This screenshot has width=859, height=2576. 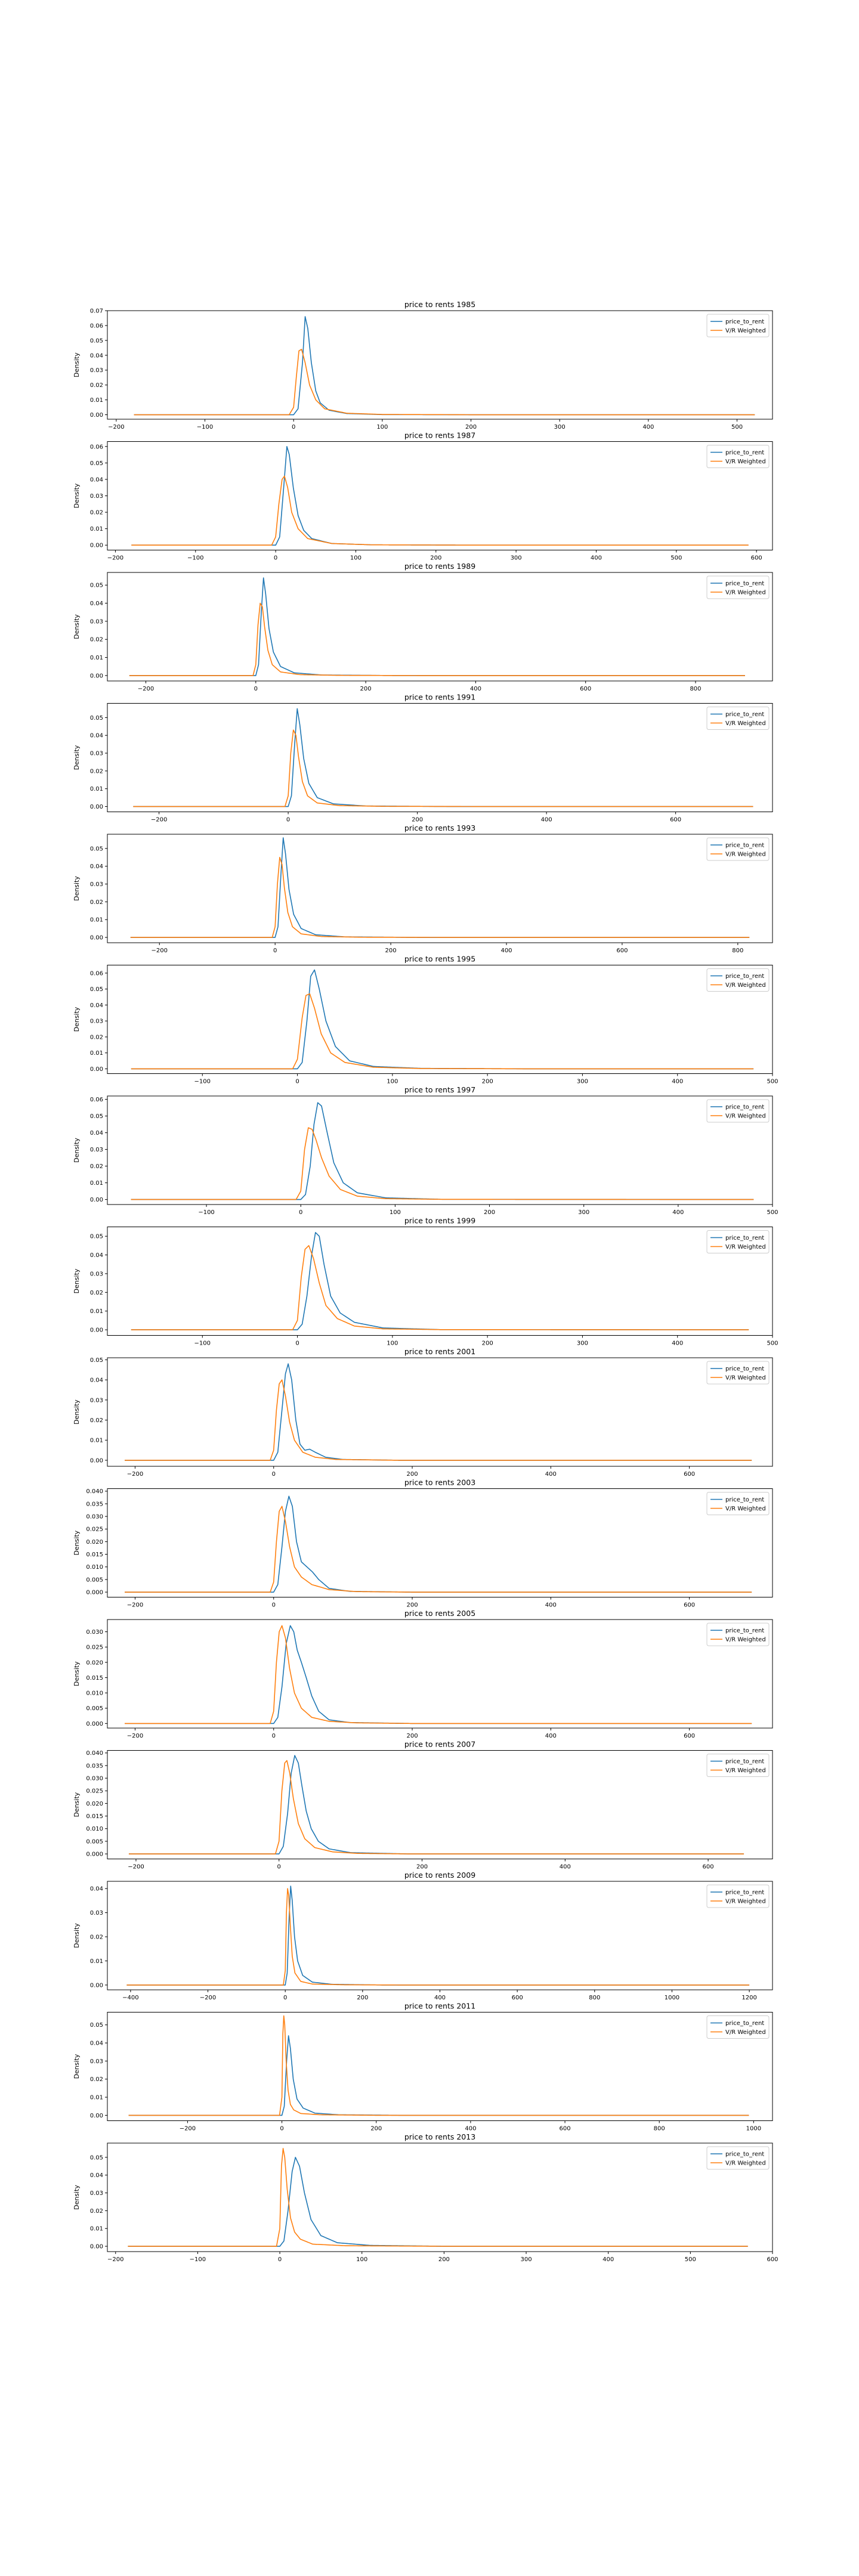 What do you see at coordinates (753, 2129) in the screenshot?
I see `x-tick-label: 1000` at bounding box center [753, 2129].